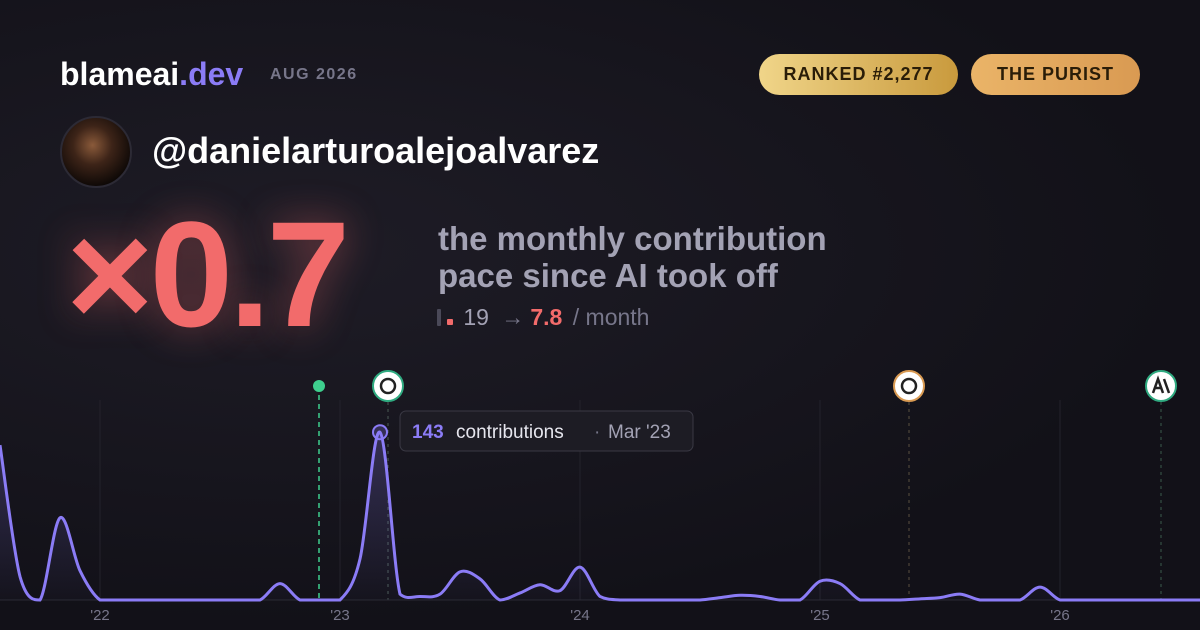 This screenshot has width=1200, height=630. I want to click on tooltip-date: Mar '23, so click(639, 432).